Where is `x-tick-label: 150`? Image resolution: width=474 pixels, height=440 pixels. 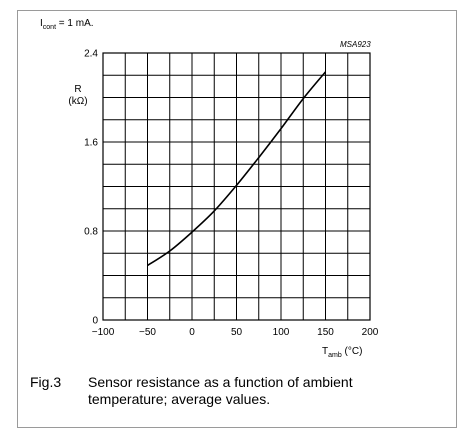
x-tick-label: 150 is located at coordinates (325, 332).